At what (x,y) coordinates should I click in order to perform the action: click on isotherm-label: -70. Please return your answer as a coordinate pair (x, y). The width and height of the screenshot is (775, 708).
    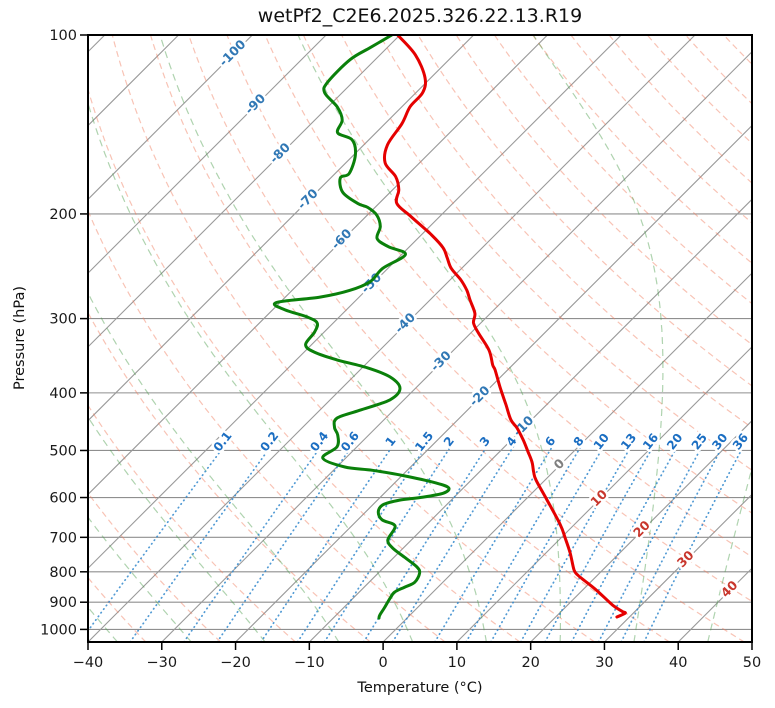
    Looking at the image, I should click on (307, 198).